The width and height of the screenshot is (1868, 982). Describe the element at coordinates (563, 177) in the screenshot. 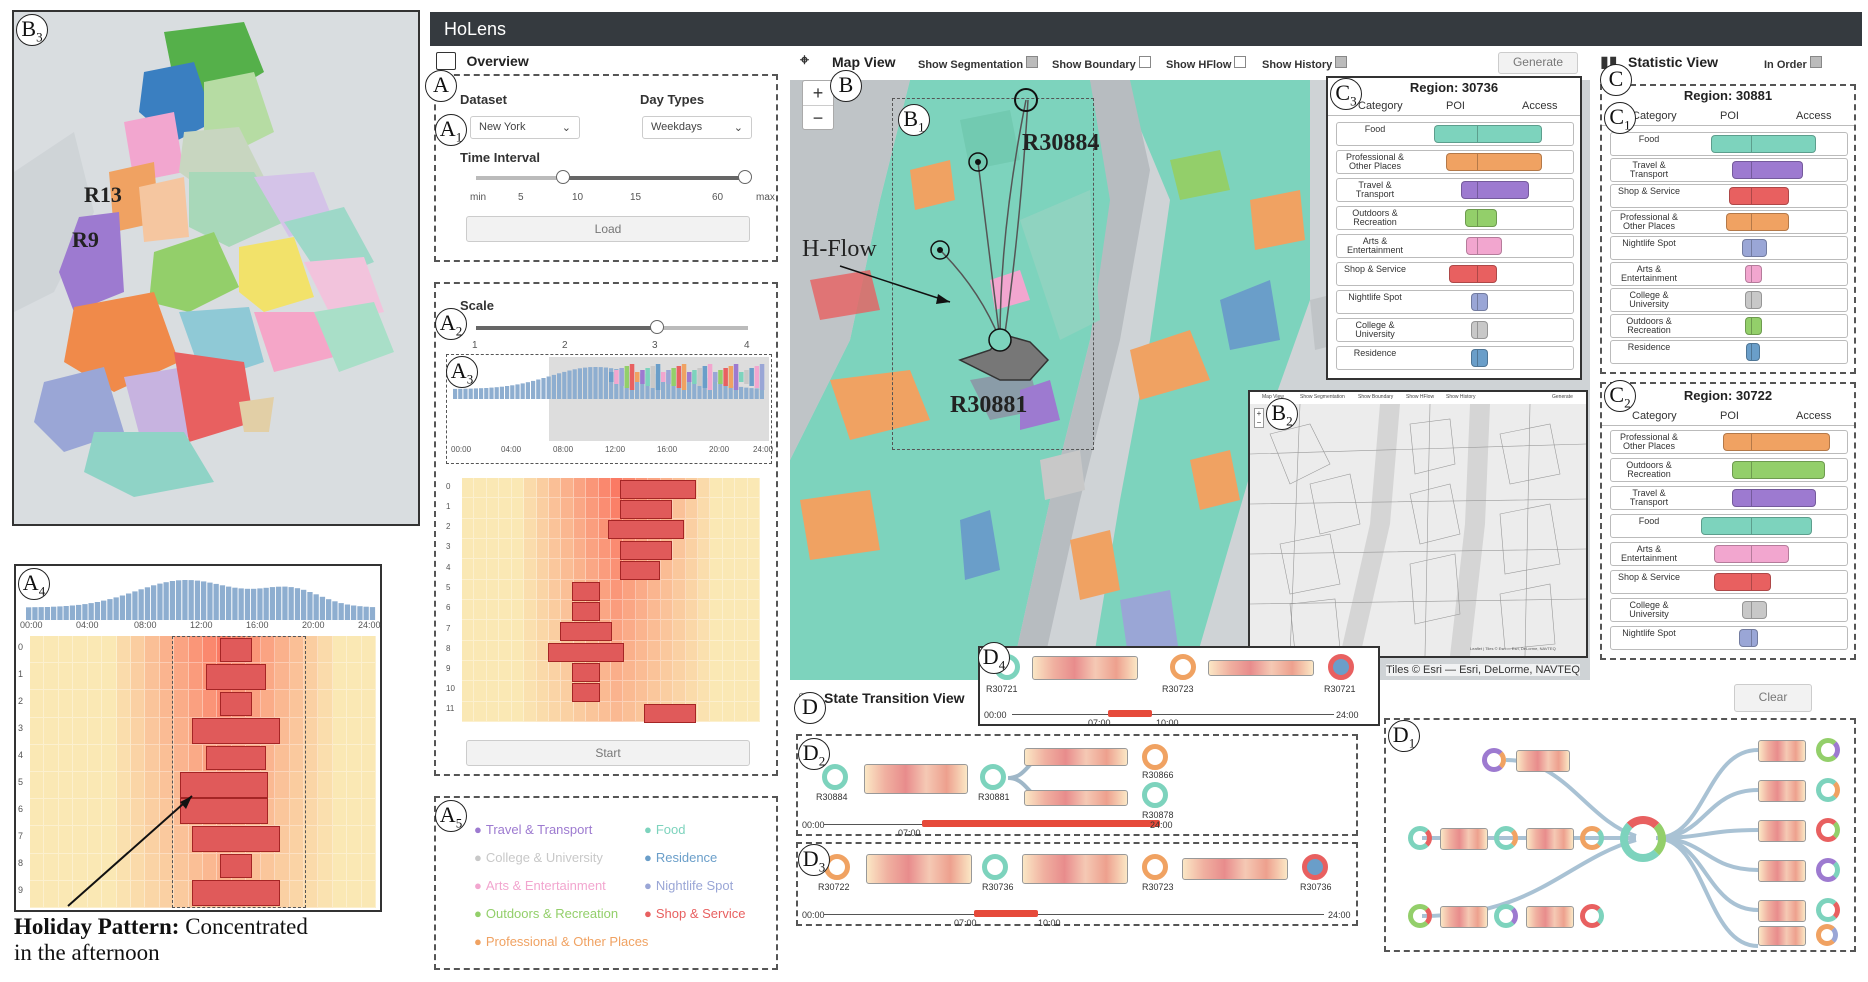

I see `slider-handle-min` at that location.